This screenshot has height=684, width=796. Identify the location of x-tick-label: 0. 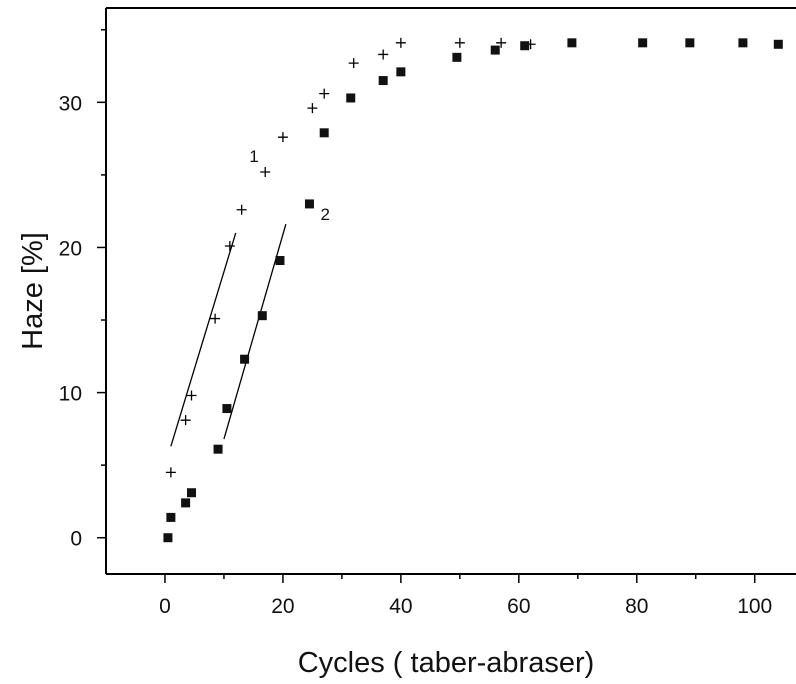
(165, 606).